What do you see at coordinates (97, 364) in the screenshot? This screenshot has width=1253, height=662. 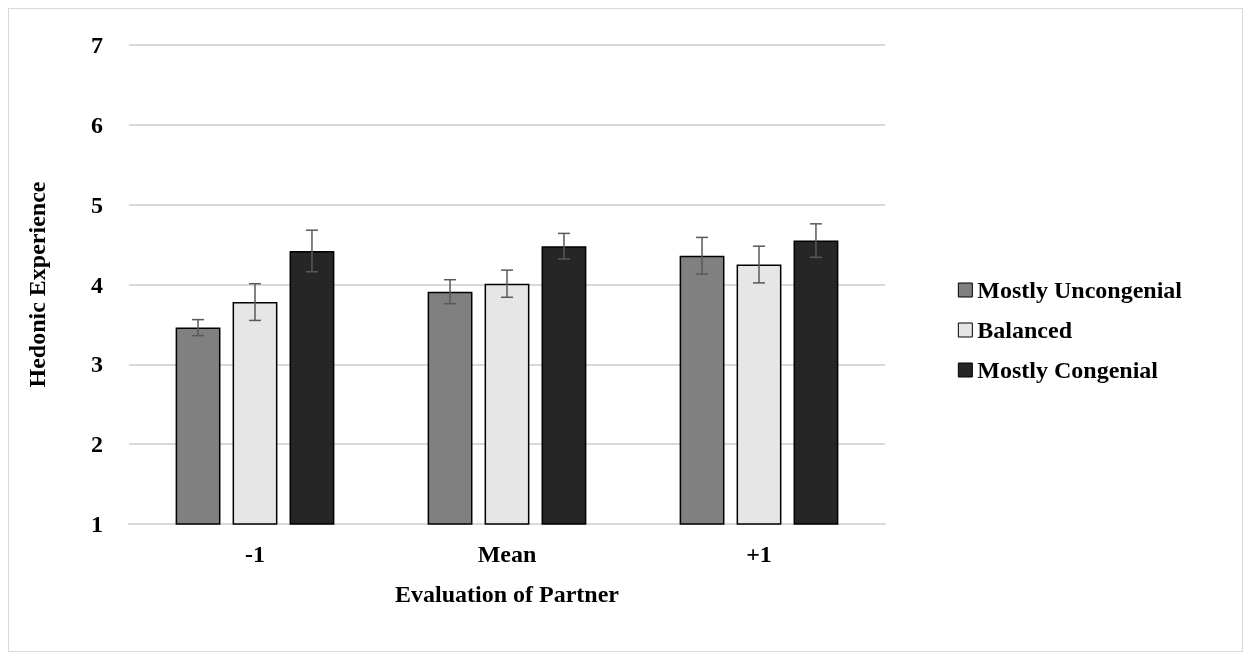 I see `y-tick-label: 3` at bounding box center [97, 364].